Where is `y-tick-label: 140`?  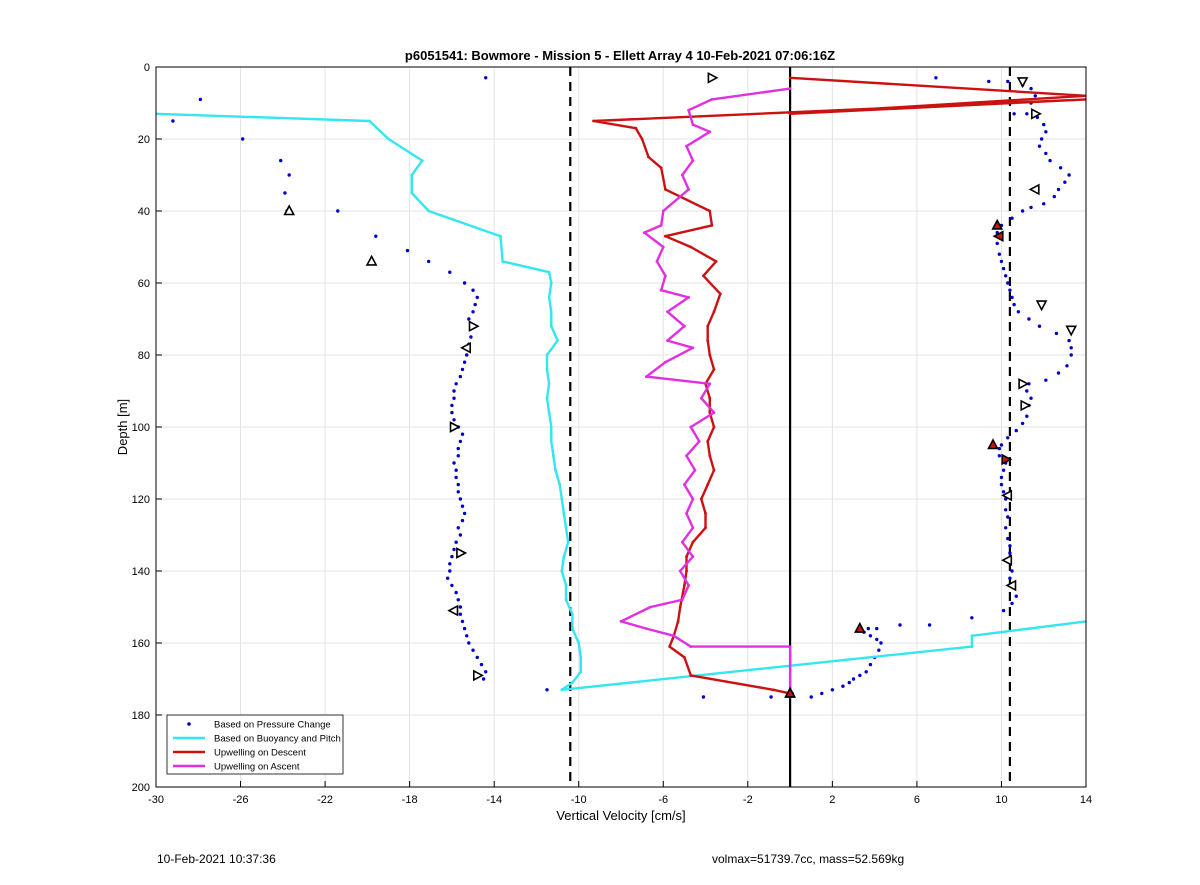 y-tick-label: 140 is located at coordinates (141, 572).